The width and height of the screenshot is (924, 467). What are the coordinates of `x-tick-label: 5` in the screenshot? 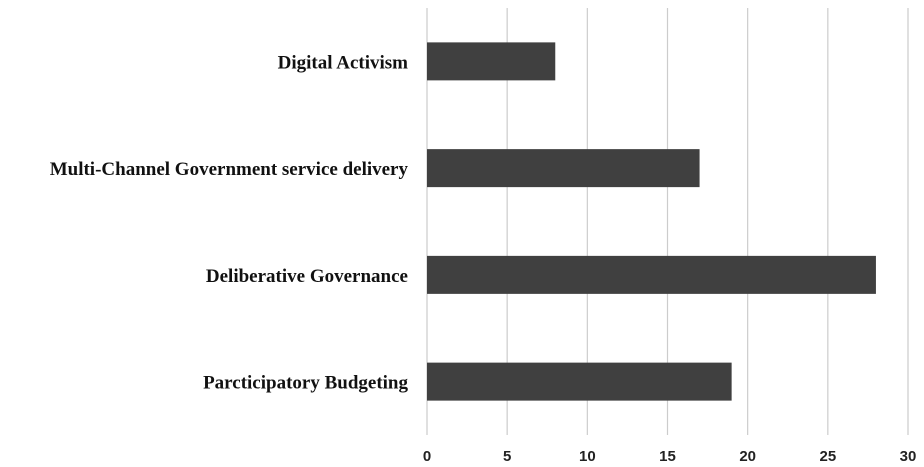 It's located at (507, 456).